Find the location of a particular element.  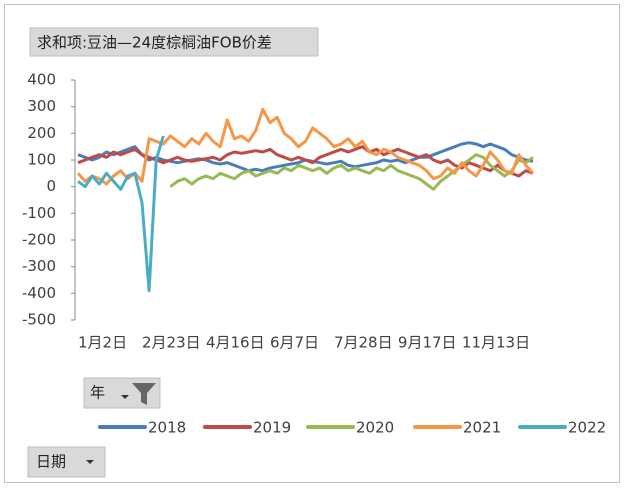

x-tick-label: 9月17日 is located at coordinates (427, 343).